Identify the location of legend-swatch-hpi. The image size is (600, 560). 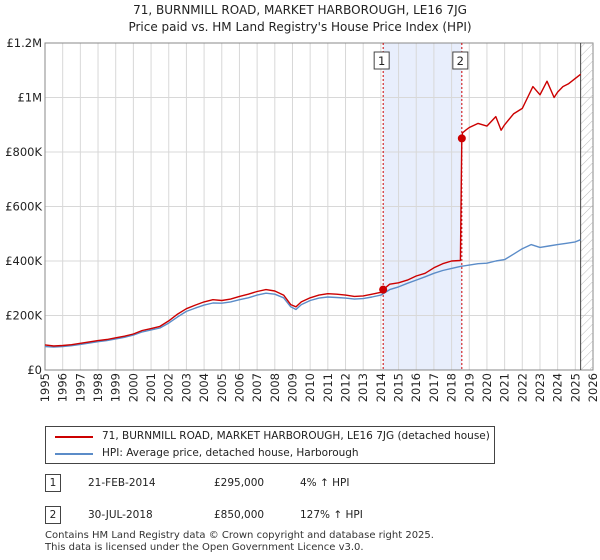
(74, 454).